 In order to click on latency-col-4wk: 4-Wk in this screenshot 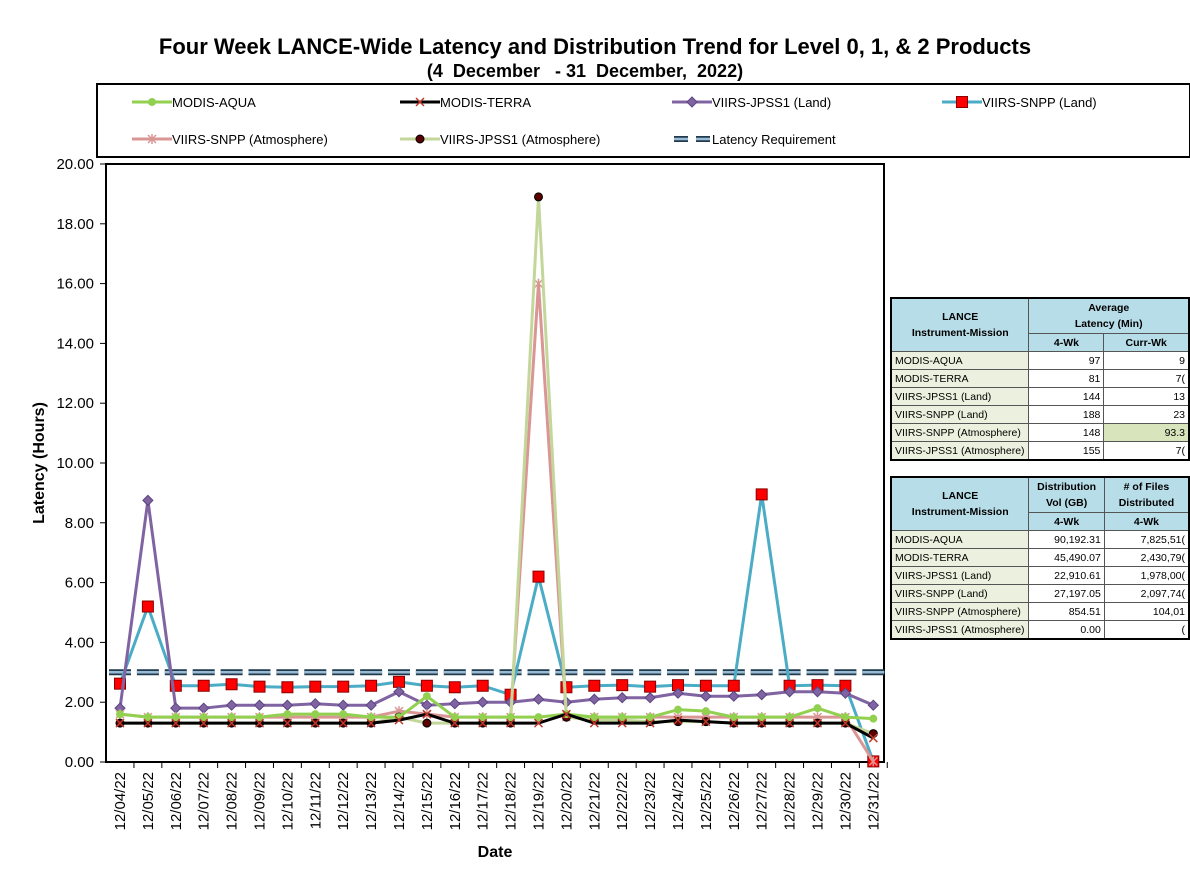, I will do `click(1066, 342)`.